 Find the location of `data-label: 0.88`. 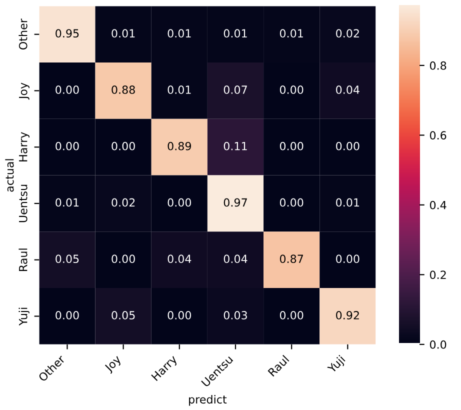

data-label: 0.88 is located at coordinates (123, 90).